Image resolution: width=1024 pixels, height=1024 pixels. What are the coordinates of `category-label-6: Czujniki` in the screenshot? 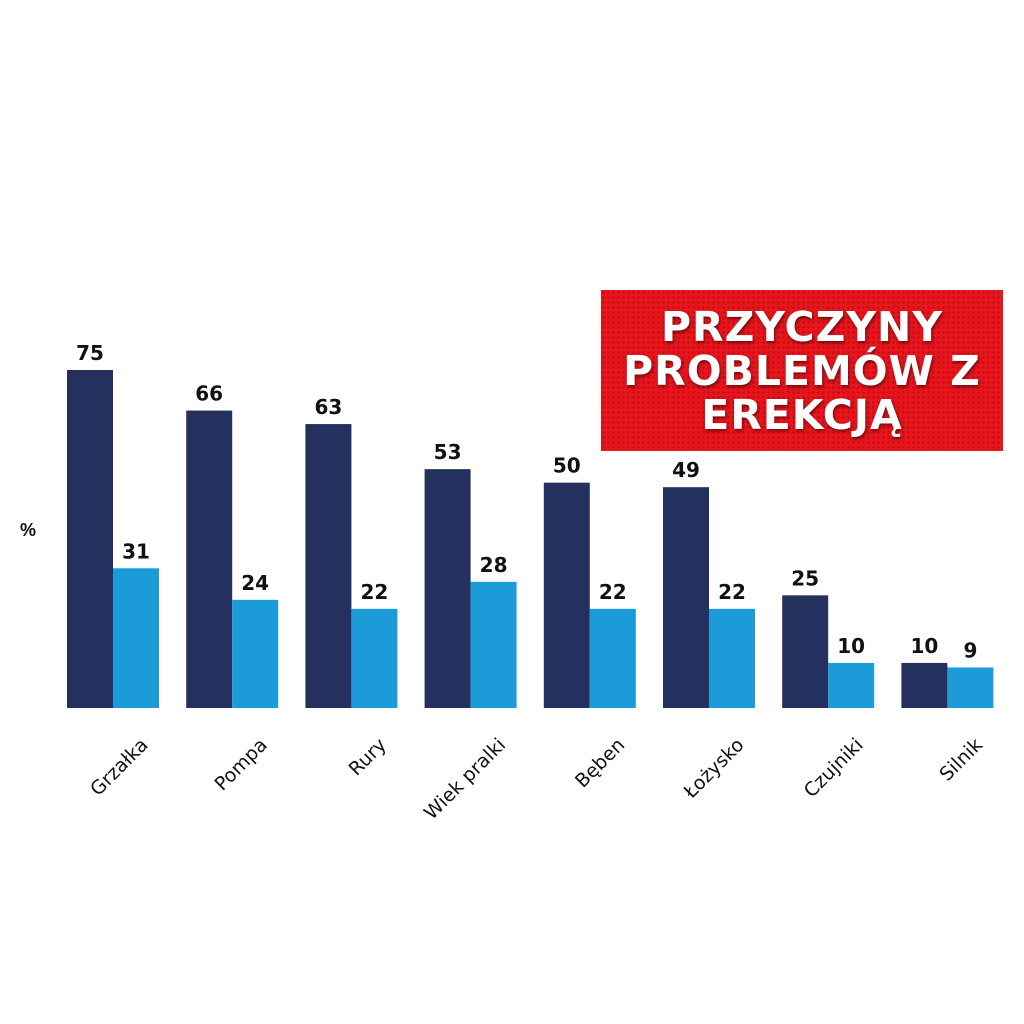 It's located at (834, 768).